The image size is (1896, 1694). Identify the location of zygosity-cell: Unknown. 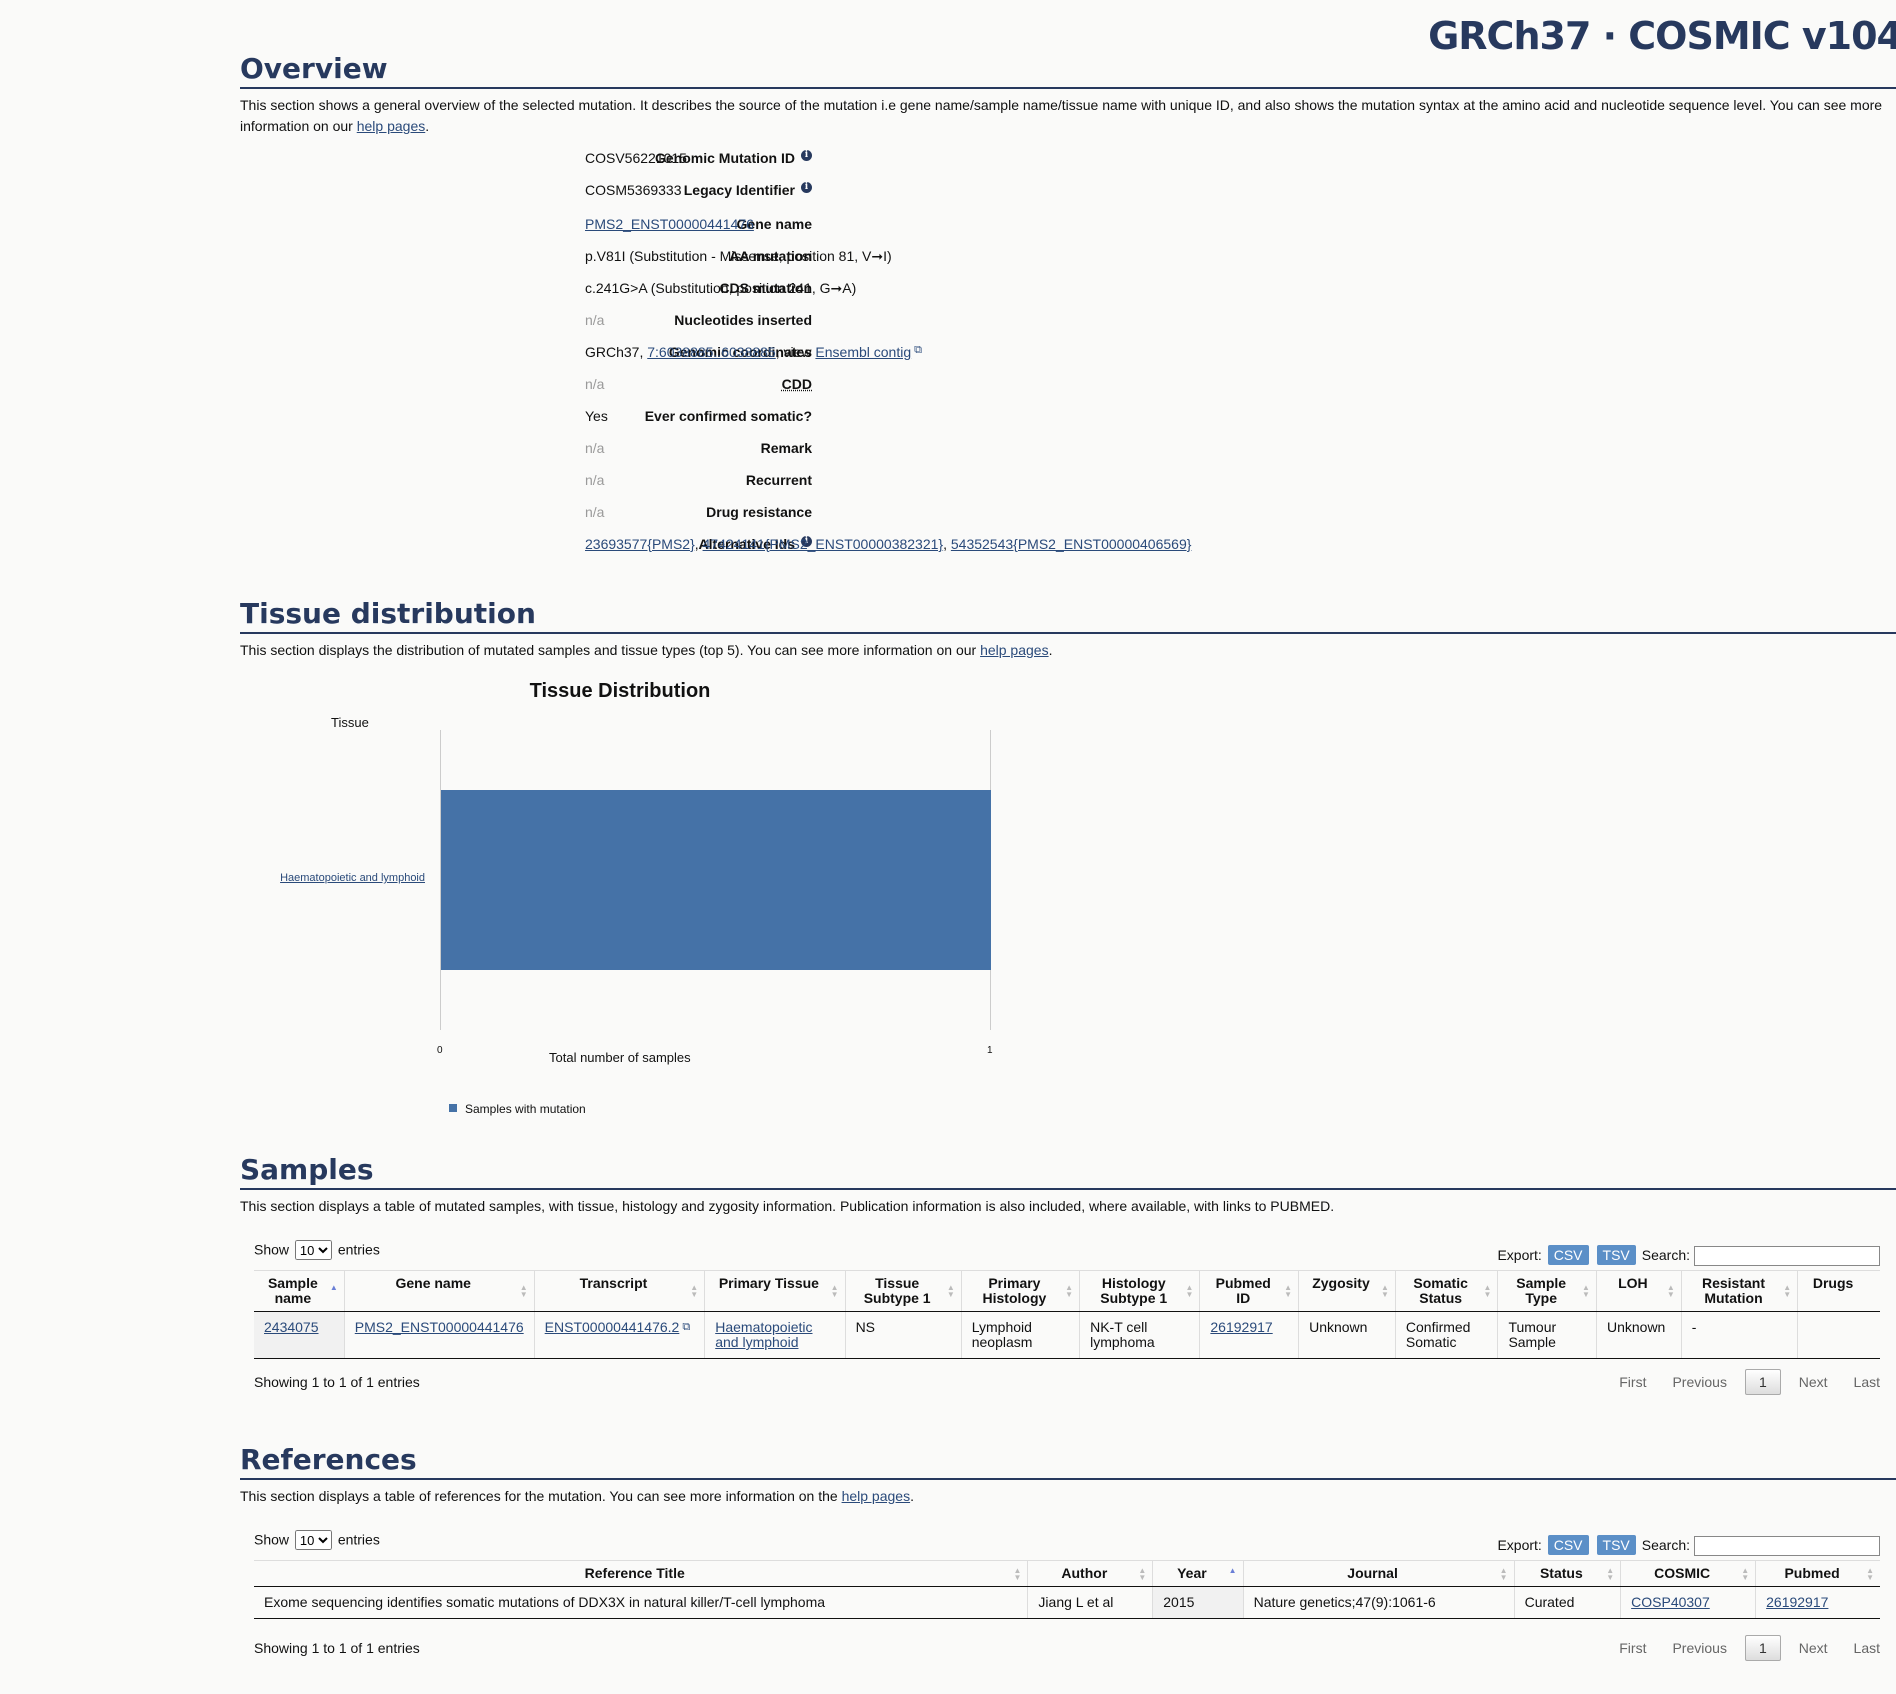
(1347, 1335).